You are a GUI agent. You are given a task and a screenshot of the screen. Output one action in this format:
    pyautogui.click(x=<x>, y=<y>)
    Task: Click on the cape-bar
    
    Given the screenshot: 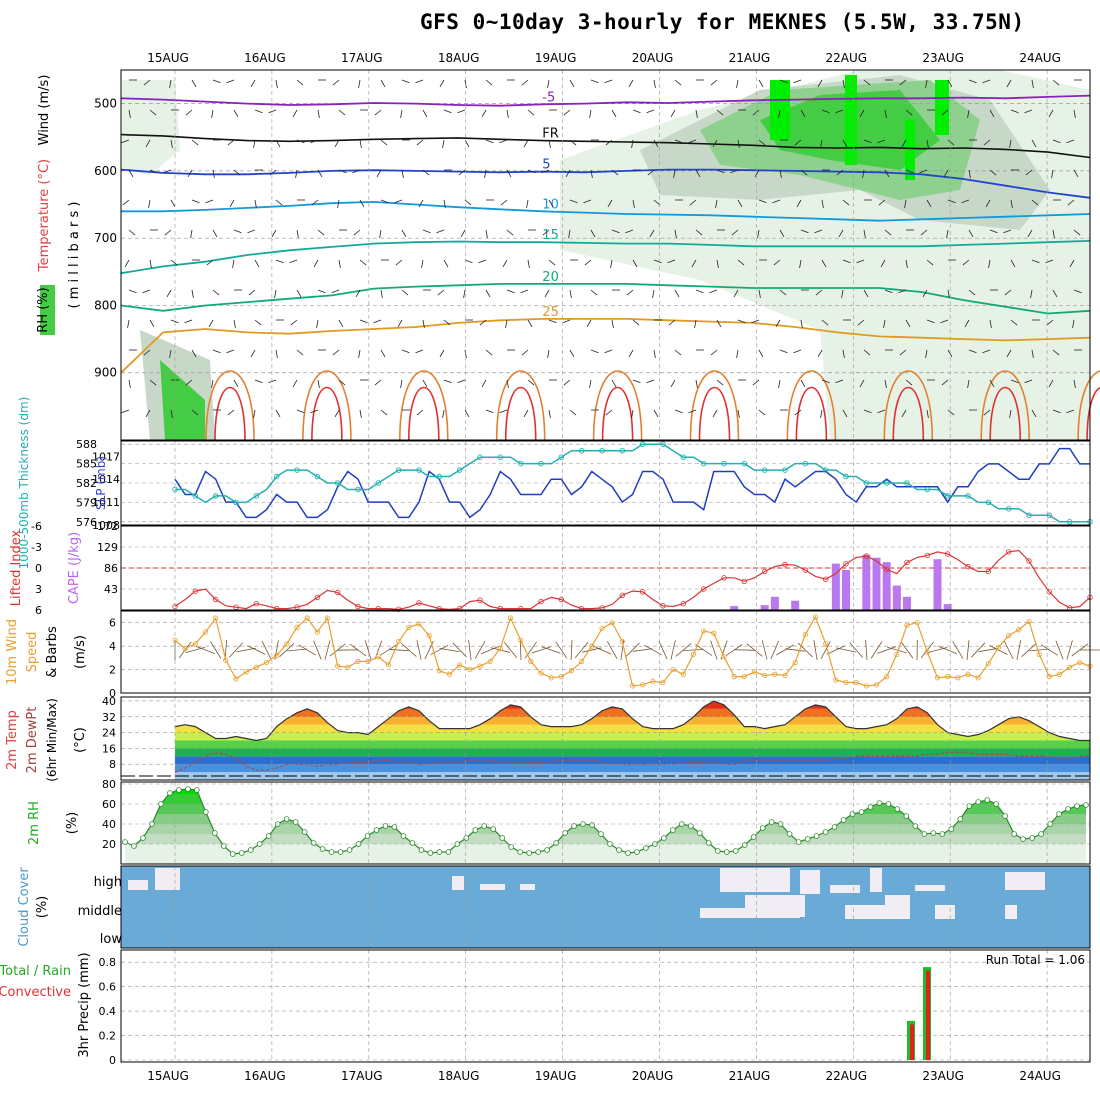 What is the action you would take?
    pyautogui.click(x=907, y=603)
    